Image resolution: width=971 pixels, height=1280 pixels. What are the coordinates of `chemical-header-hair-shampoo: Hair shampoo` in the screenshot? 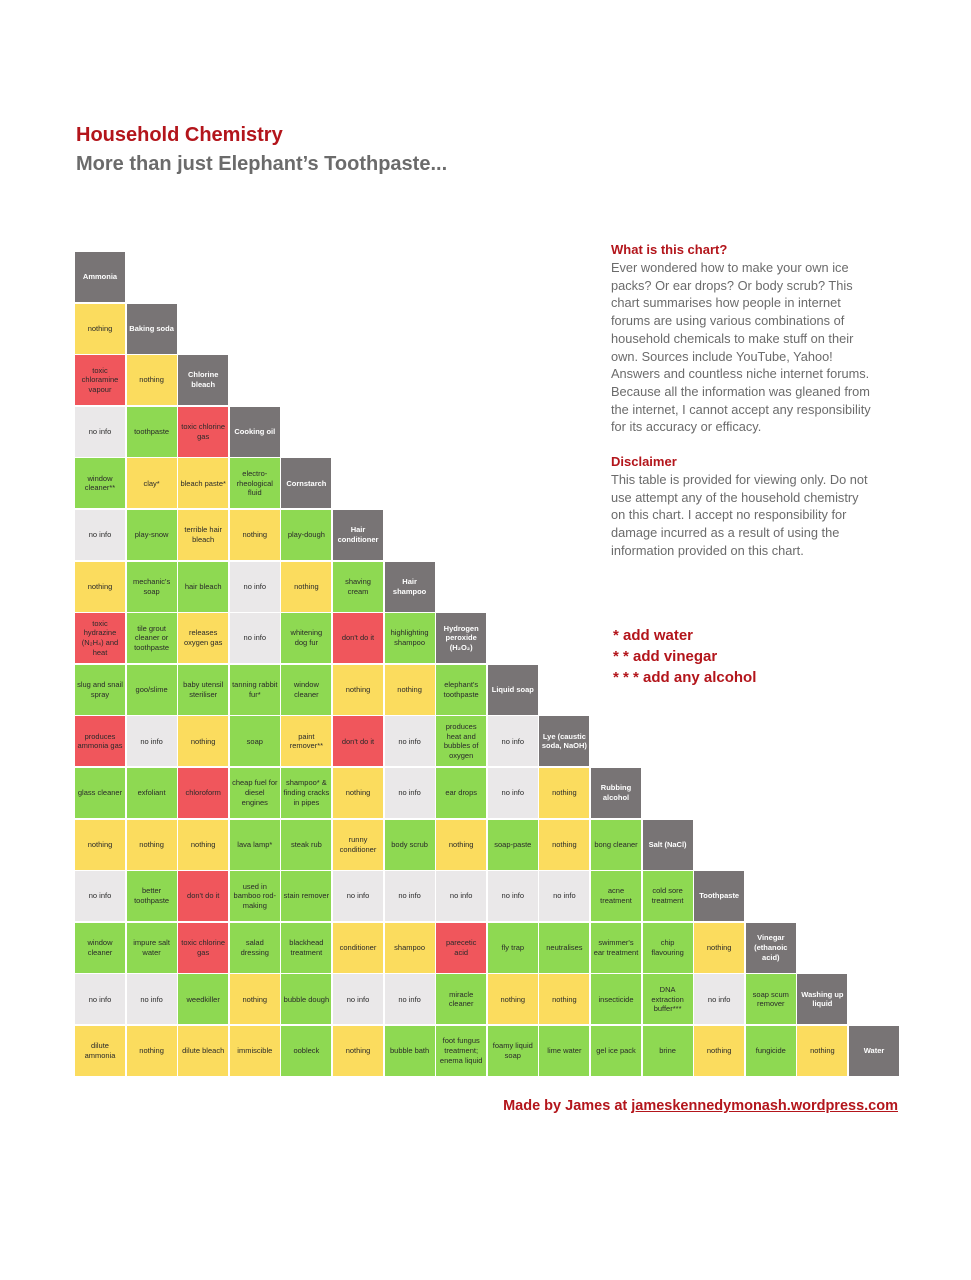 It's located at (409, 586).